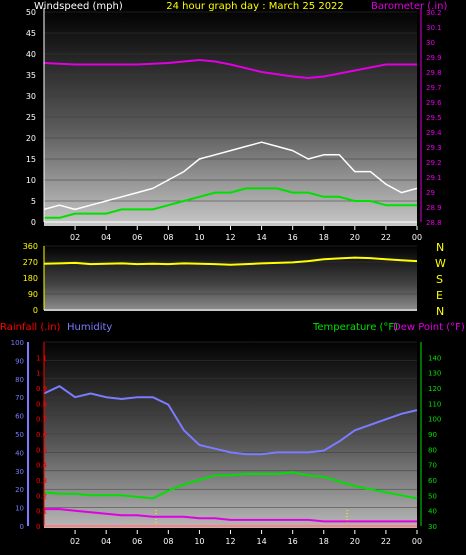  What do you see at coordinates (31, 117) in the screenshot?
I see `windspeed-tick-label: 25` at bounding box center [31, 117].